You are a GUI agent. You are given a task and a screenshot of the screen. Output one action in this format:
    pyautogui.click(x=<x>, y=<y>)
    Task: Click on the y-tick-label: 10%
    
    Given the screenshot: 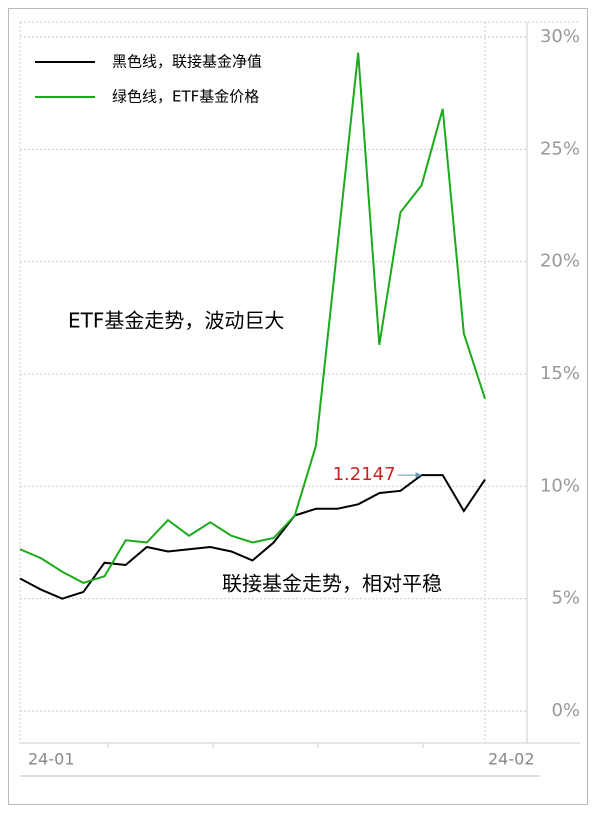 What is the action you would take?
    pyautogui.click(x=560, y=485)
    